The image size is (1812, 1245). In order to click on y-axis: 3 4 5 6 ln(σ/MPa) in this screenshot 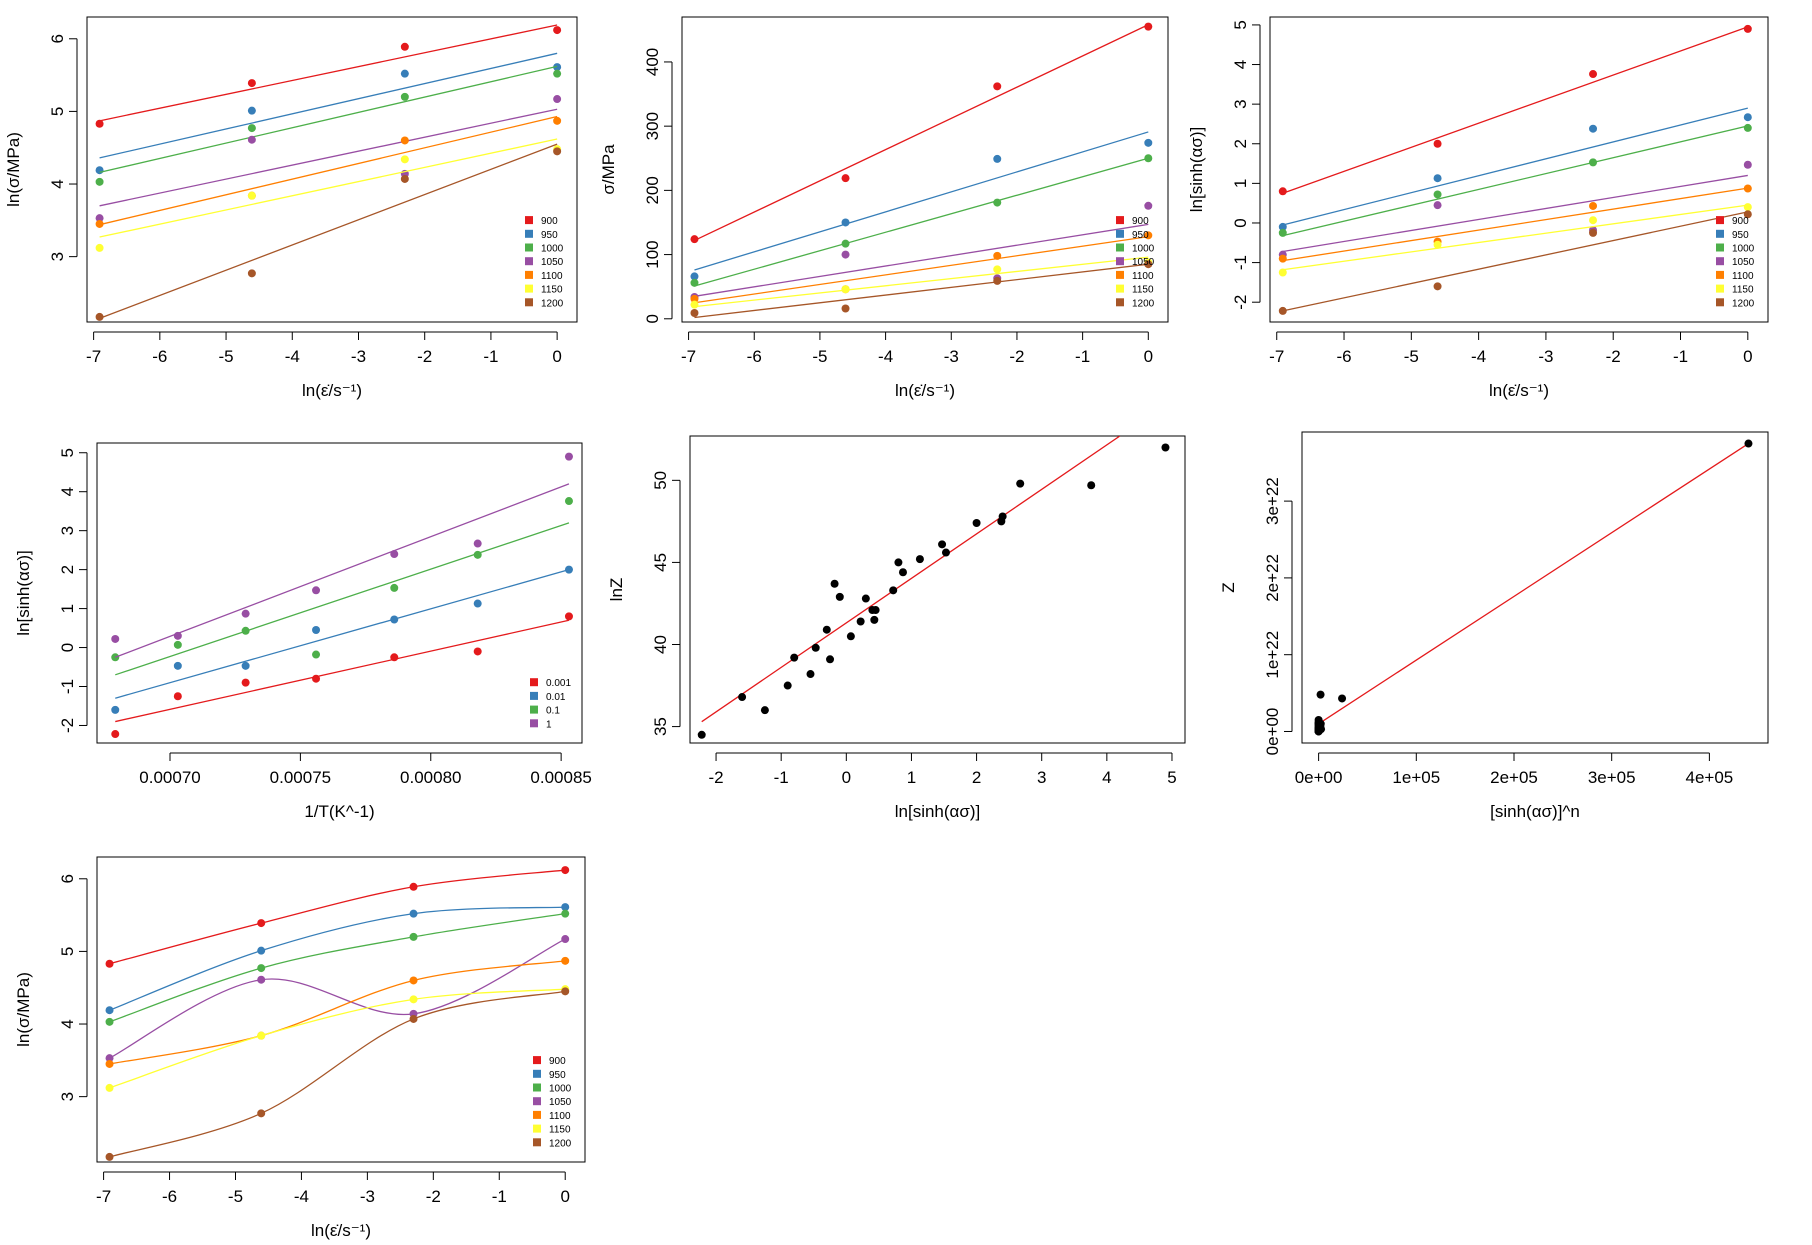, I will do `click(51, 987)`.